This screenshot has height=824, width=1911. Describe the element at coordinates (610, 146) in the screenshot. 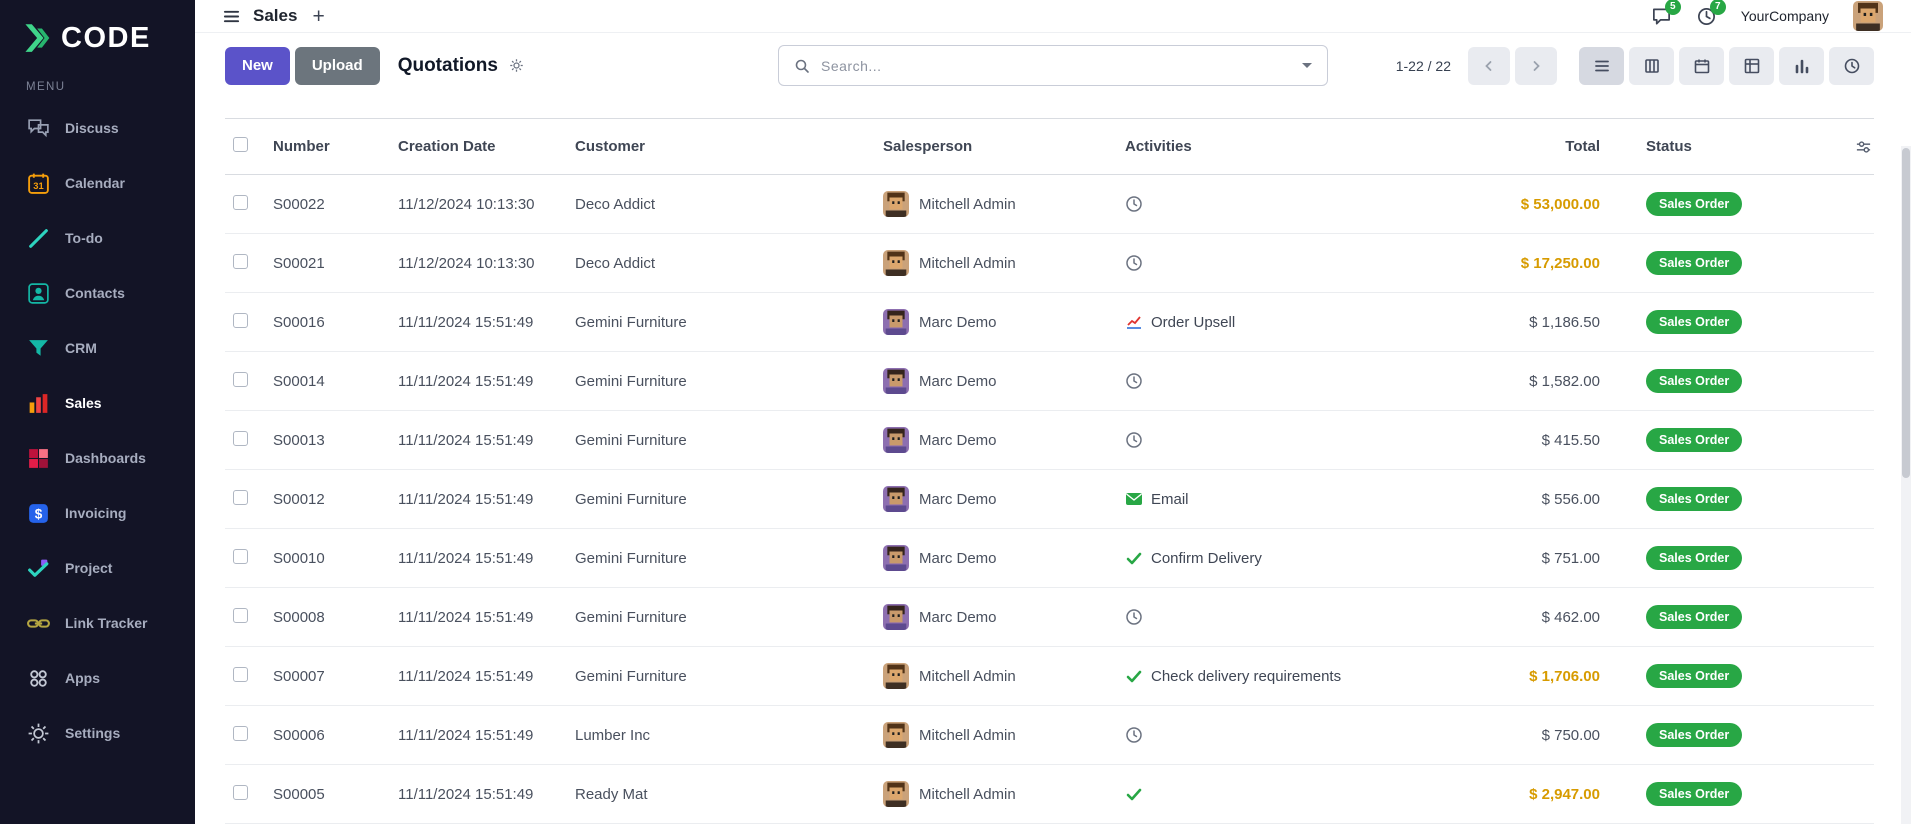

I see `column-header-customer: Customer` at that location.